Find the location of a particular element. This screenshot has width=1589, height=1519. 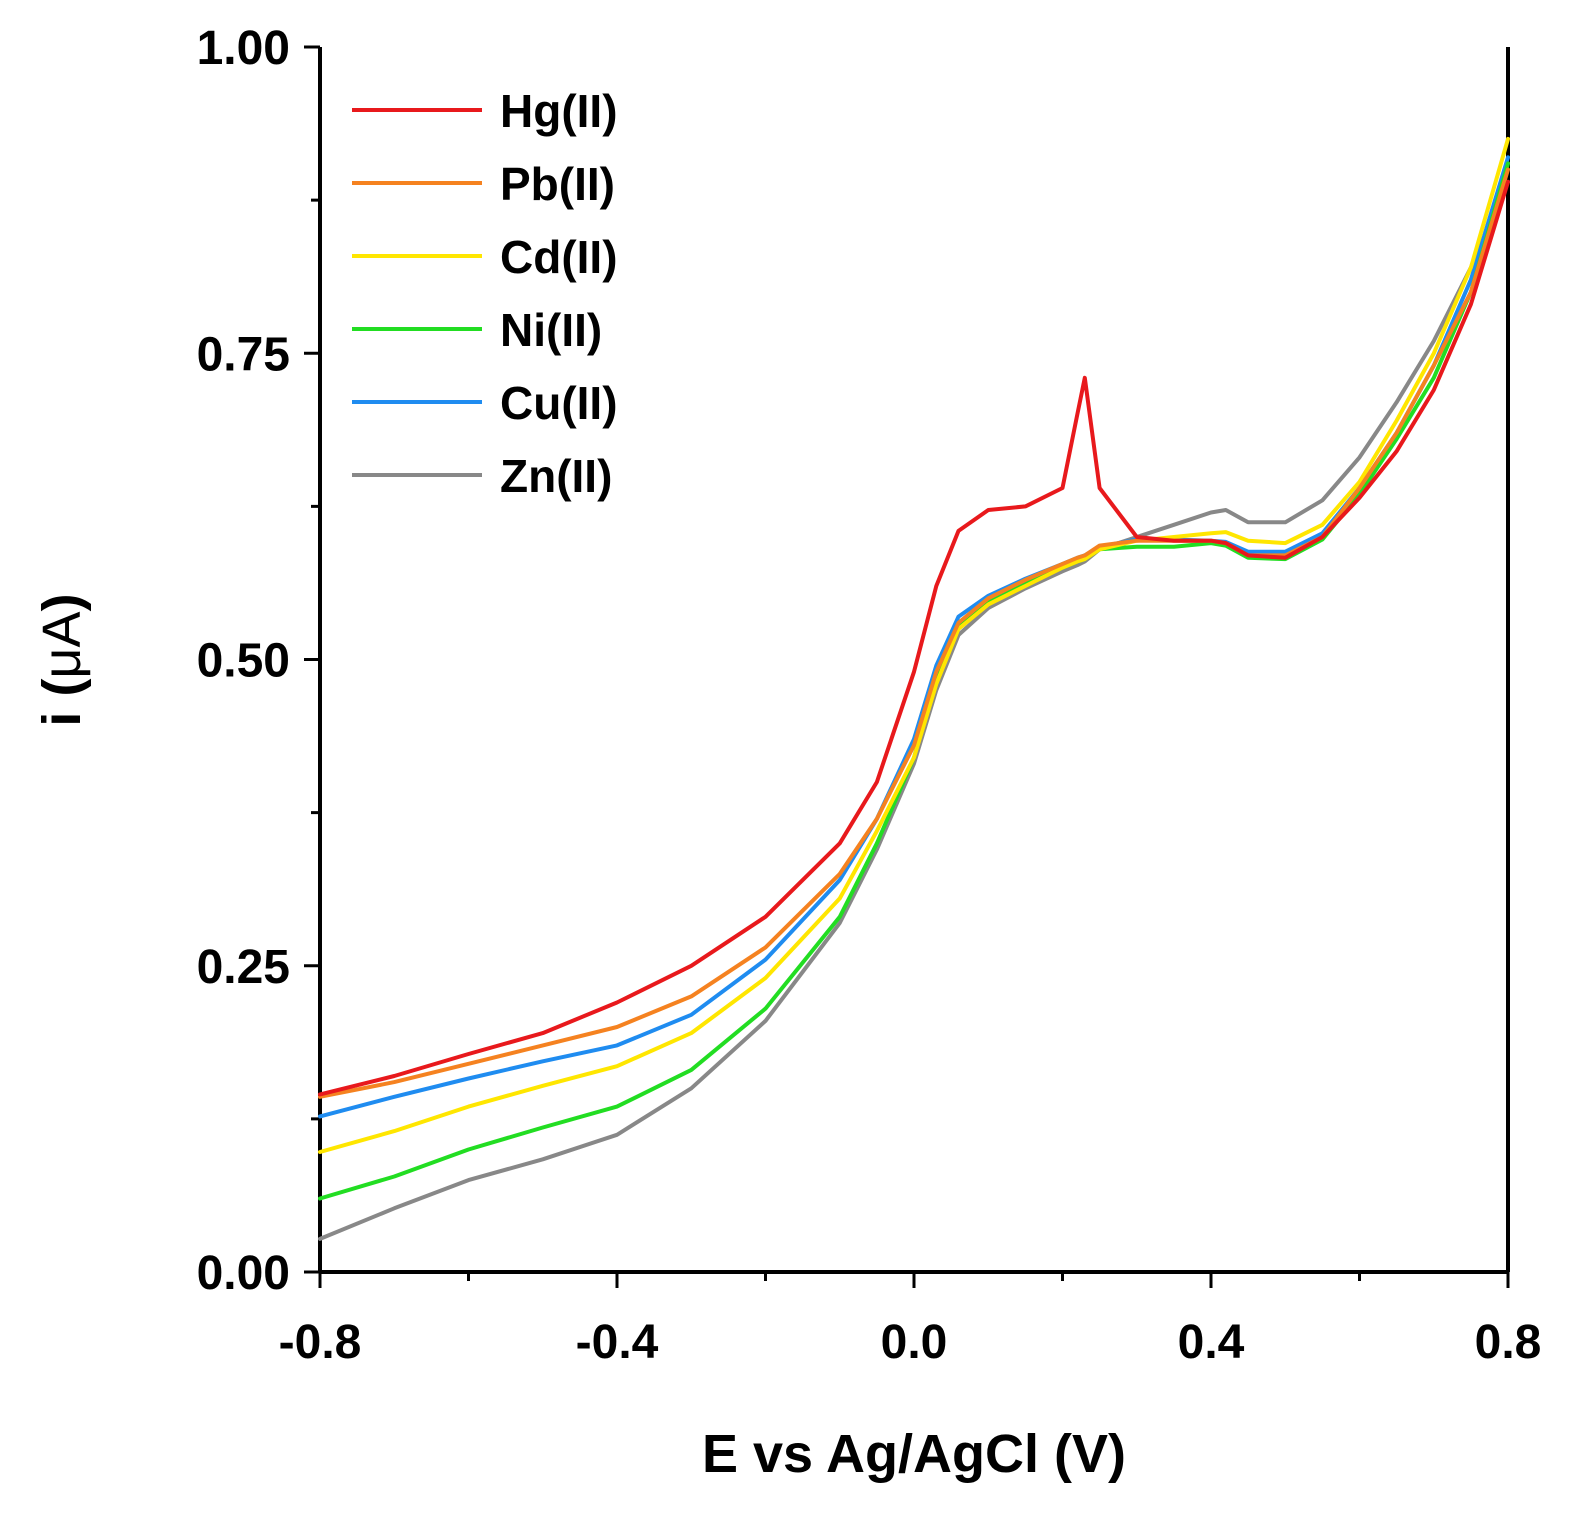

y-axis-title: i (μA) is located at coordinates (62, 659).